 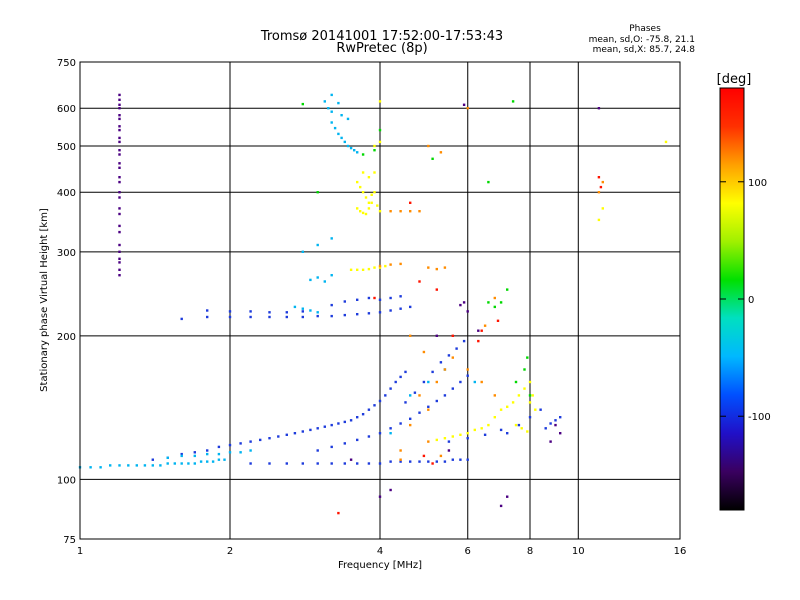 What do you see at coordinates (66, 253) in the screenshot?
I see `y-tick-label: 300` at bounding box center [66, 253].